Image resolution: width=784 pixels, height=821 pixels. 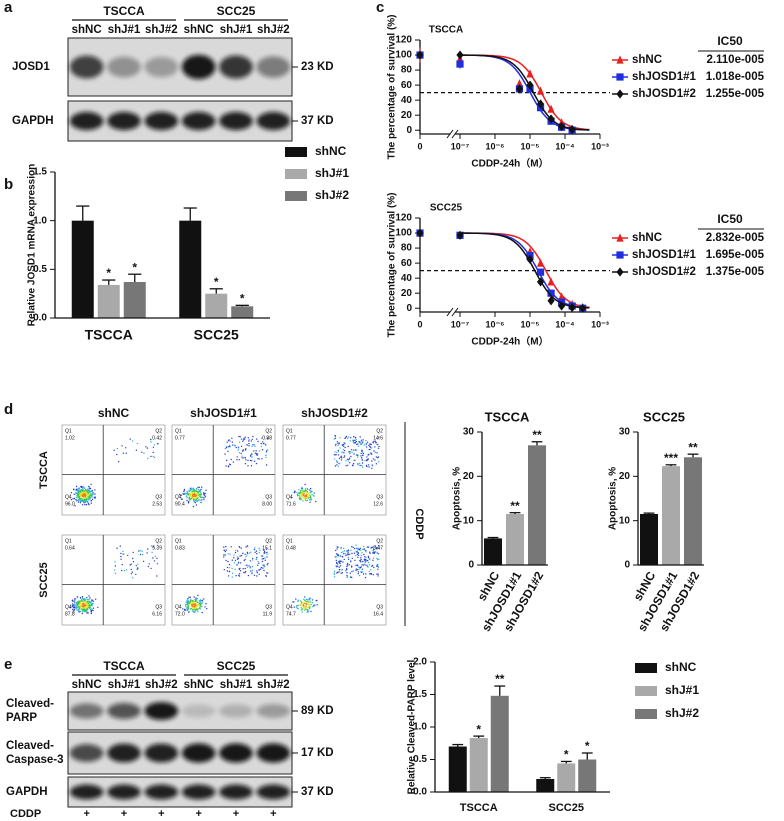 What do you see at coordinates (530, 73) in the screenshot?
I see `data-point` at bounding box center [530, 73].